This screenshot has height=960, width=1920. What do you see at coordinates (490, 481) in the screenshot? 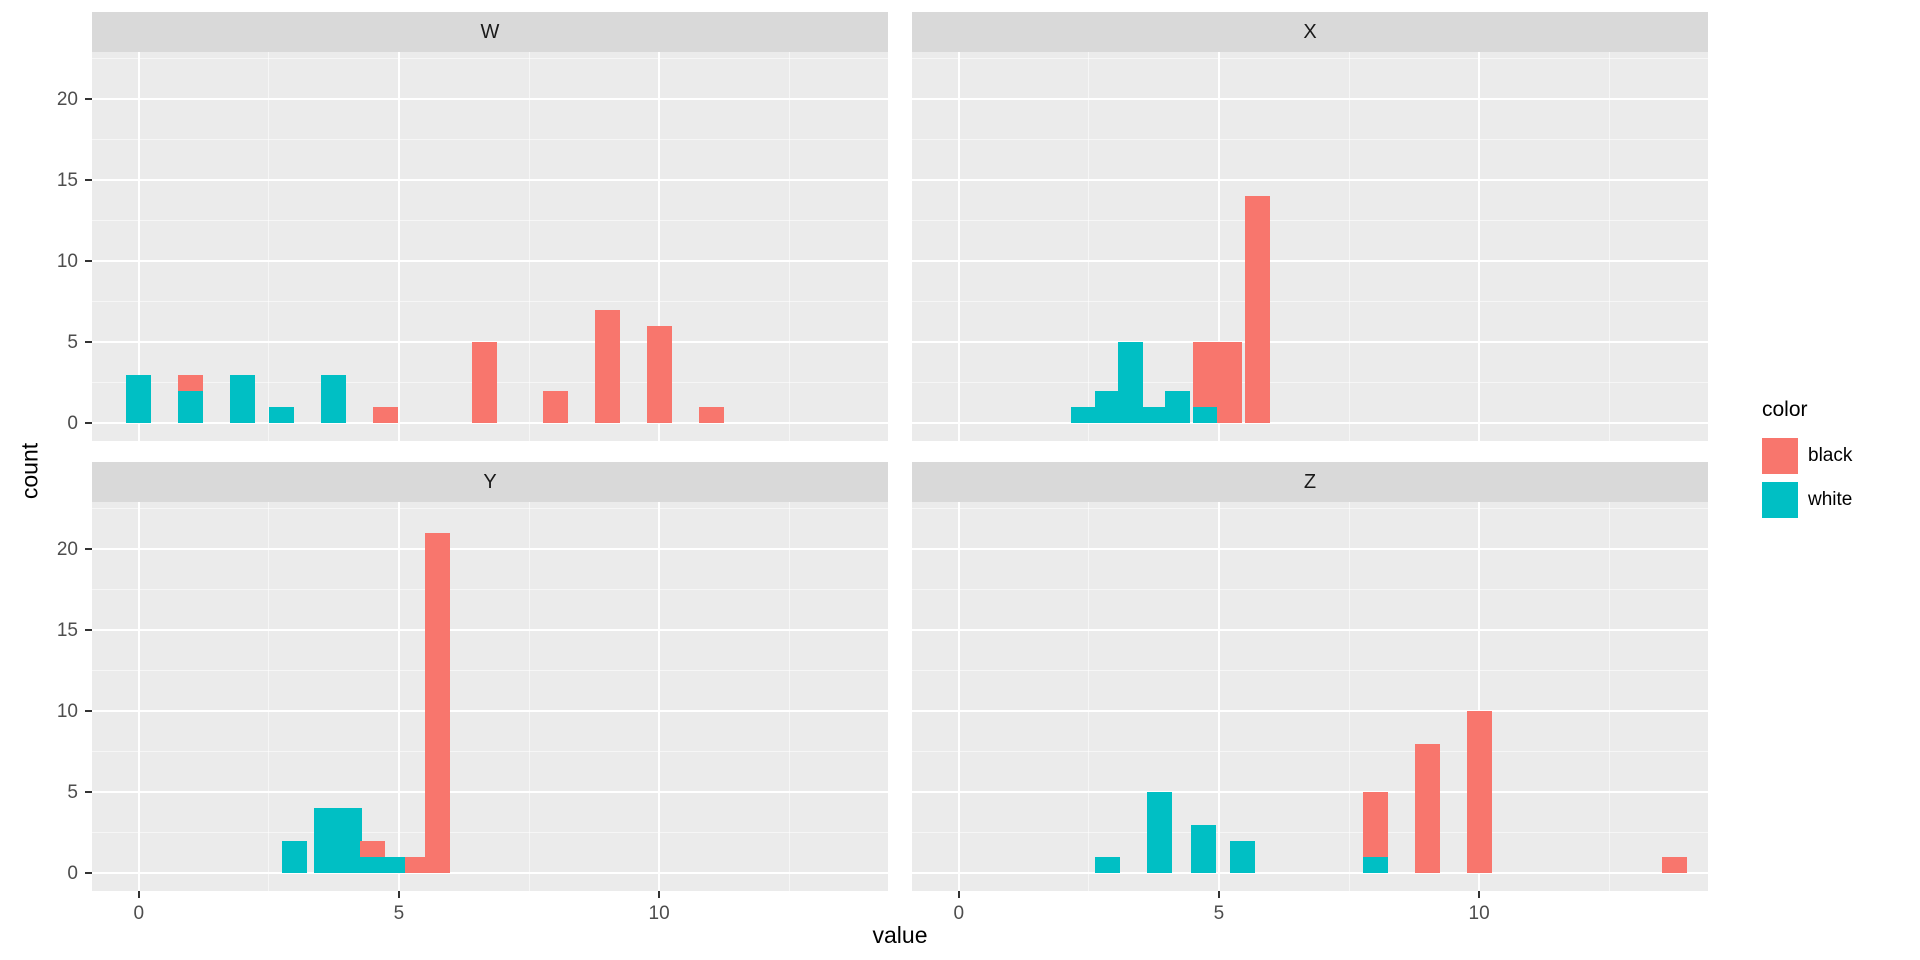
I see `facet-label: Y` at bounding box center [490, 481].